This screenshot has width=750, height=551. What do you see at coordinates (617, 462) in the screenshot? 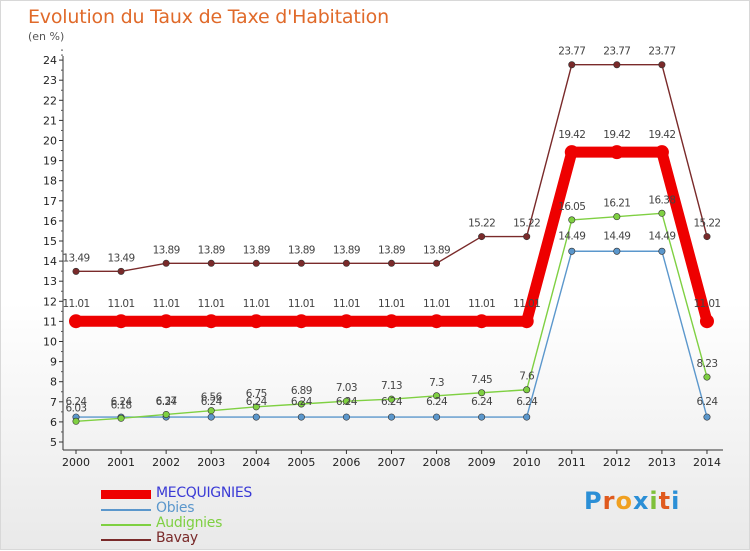
I see `x-tick-label: 2012` at bounding box center [617, 462].